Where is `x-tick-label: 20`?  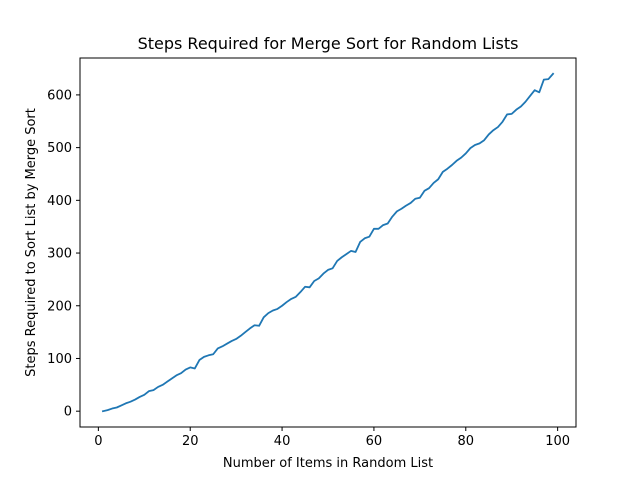
x-tick-label: 20 is located at coordinates (190, 441).